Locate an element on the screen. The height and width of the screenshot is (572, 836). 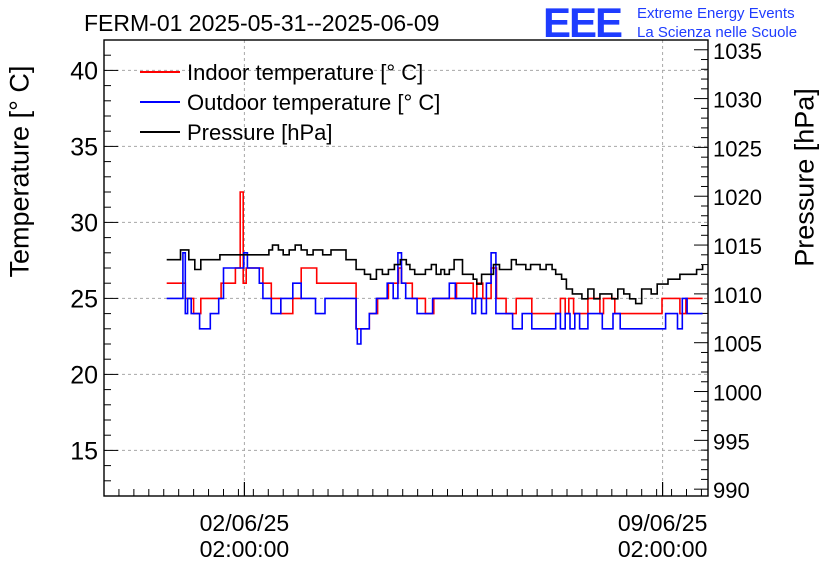
logo-caption-line2: La Scienza nelle Scuole is located at coordinates (717, 32).